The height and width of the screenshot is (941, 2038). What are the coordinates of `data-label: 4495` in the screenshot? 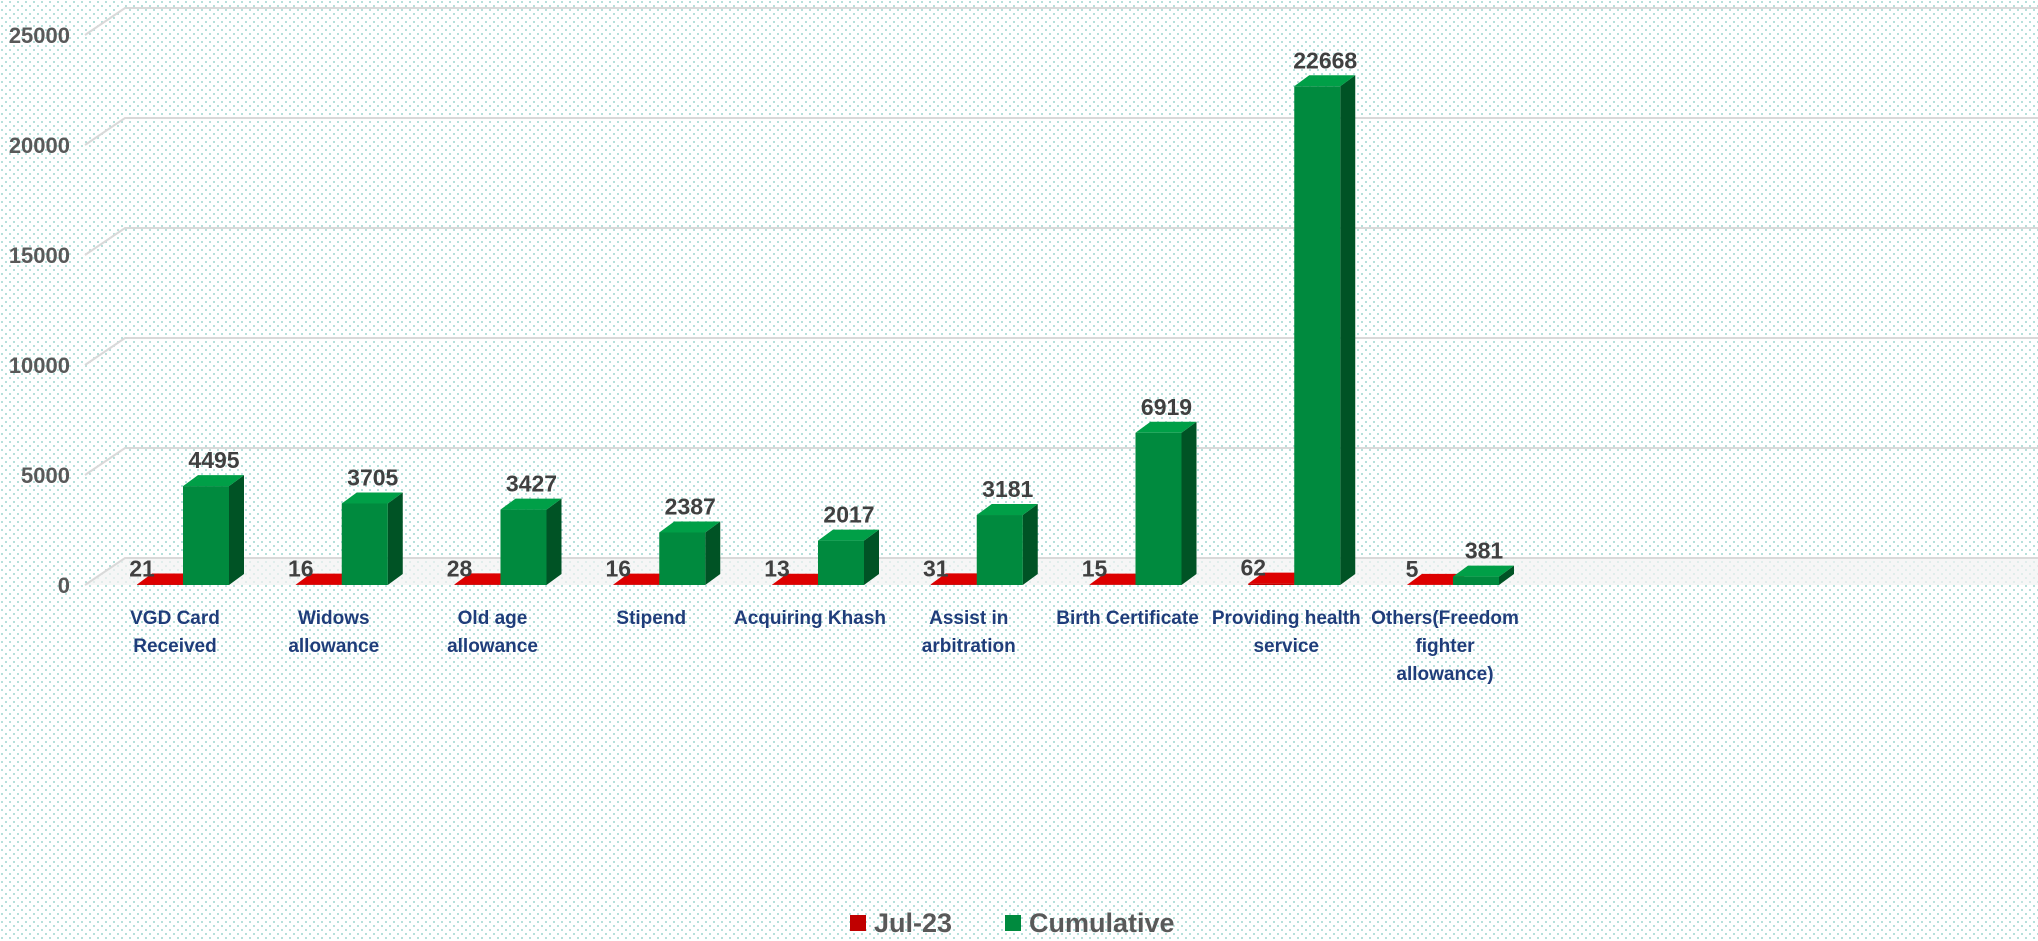 It's located at (213, 460).